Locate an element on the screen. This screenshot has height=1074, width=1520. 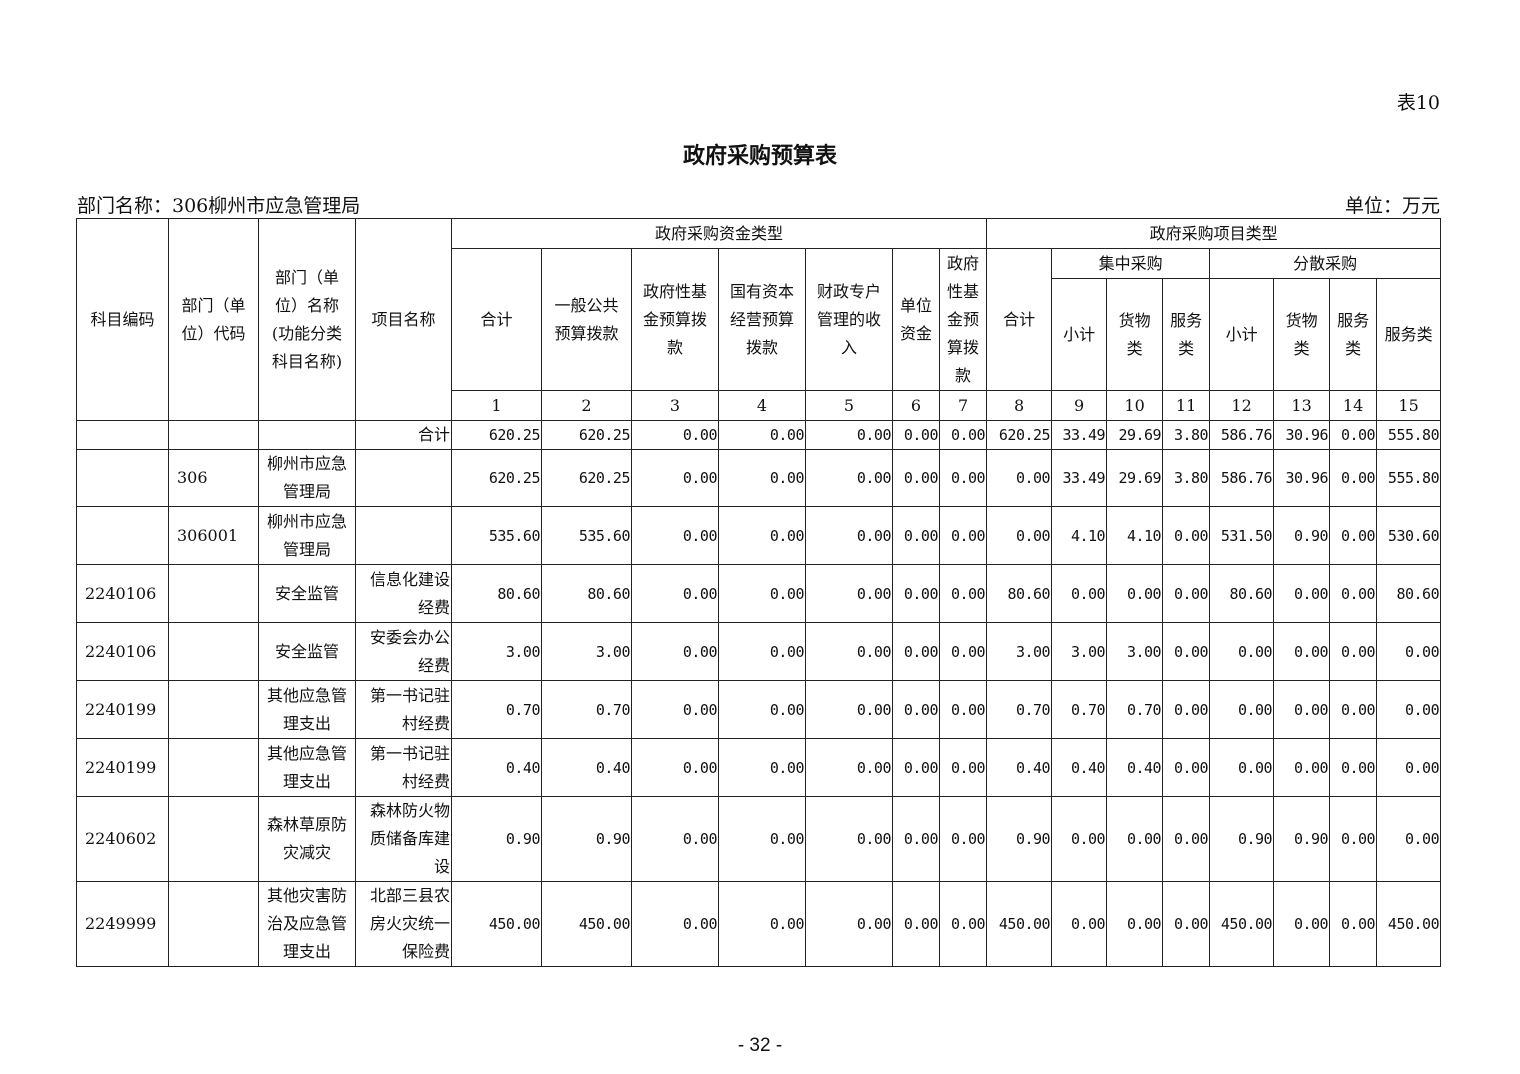
project-name-cell: 合计 is located at coordinates (403, 435).